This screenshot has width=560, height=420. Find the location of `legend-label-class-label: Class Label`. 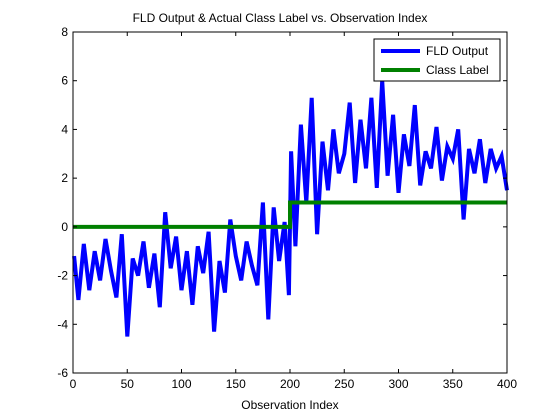

legend-label-class-label: Class Label is located at coordinates (457, 70).